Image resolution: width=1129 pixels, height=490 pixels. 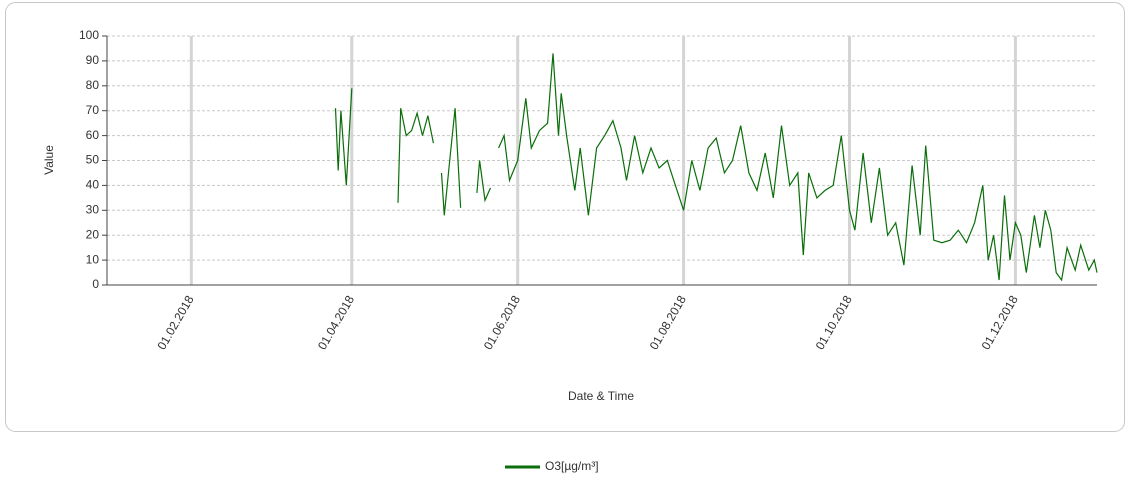 I want to click on y-tick-label: 70, so click(x=93, y=110).